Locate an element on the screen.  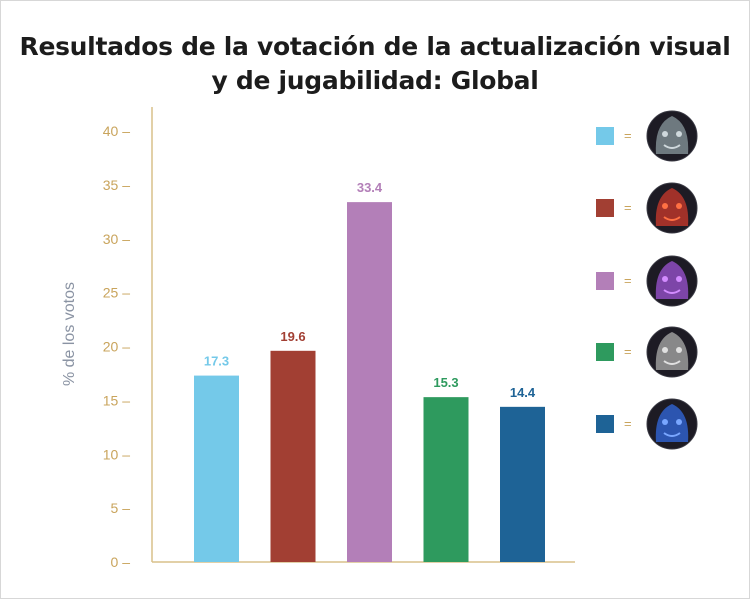
y-tick-label: 30 – is located at coordinates (116, 239).